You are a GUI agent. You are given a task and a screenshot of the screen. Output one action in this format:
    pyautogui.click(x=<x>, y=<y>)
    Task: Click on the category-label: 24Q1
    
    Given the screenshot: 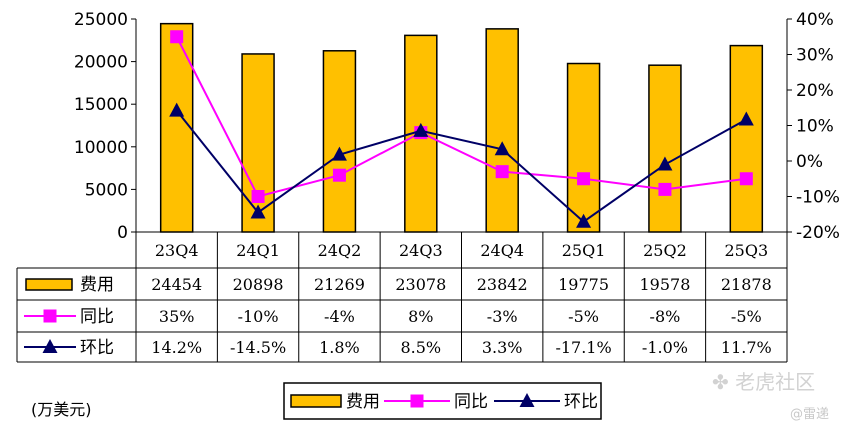 What is the action you would take?
    pyautogui.click(x=258, y=250)
    